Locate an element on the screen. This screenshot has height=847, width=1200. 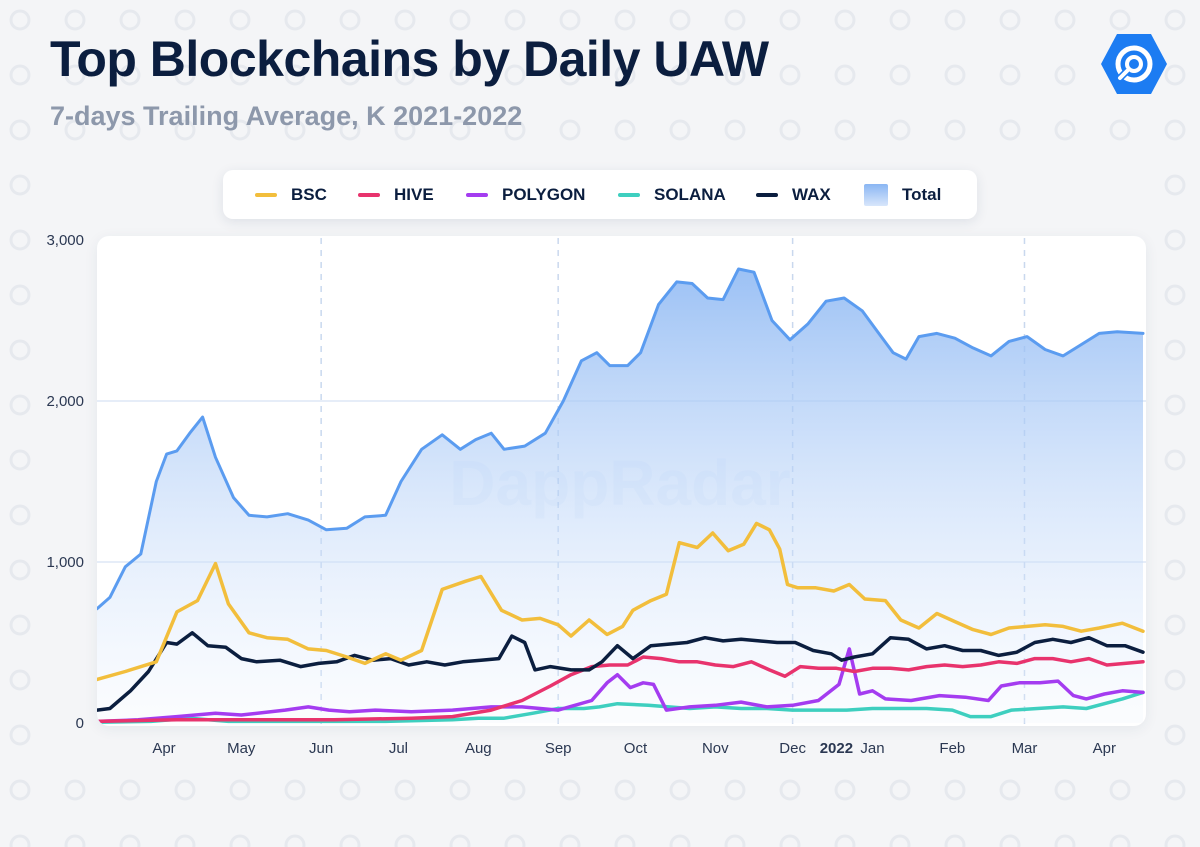
y-tick-label: 0 is located at coordinates (80, 723).